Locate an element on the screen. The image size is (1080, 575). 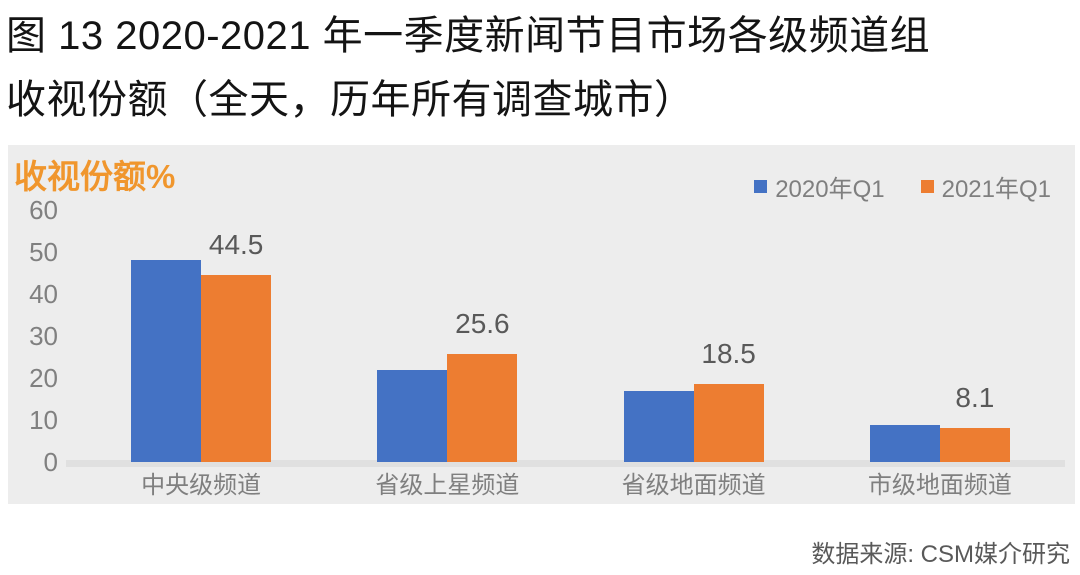
bar-pair-0: 44.5 is located at coordinates (201, 345).